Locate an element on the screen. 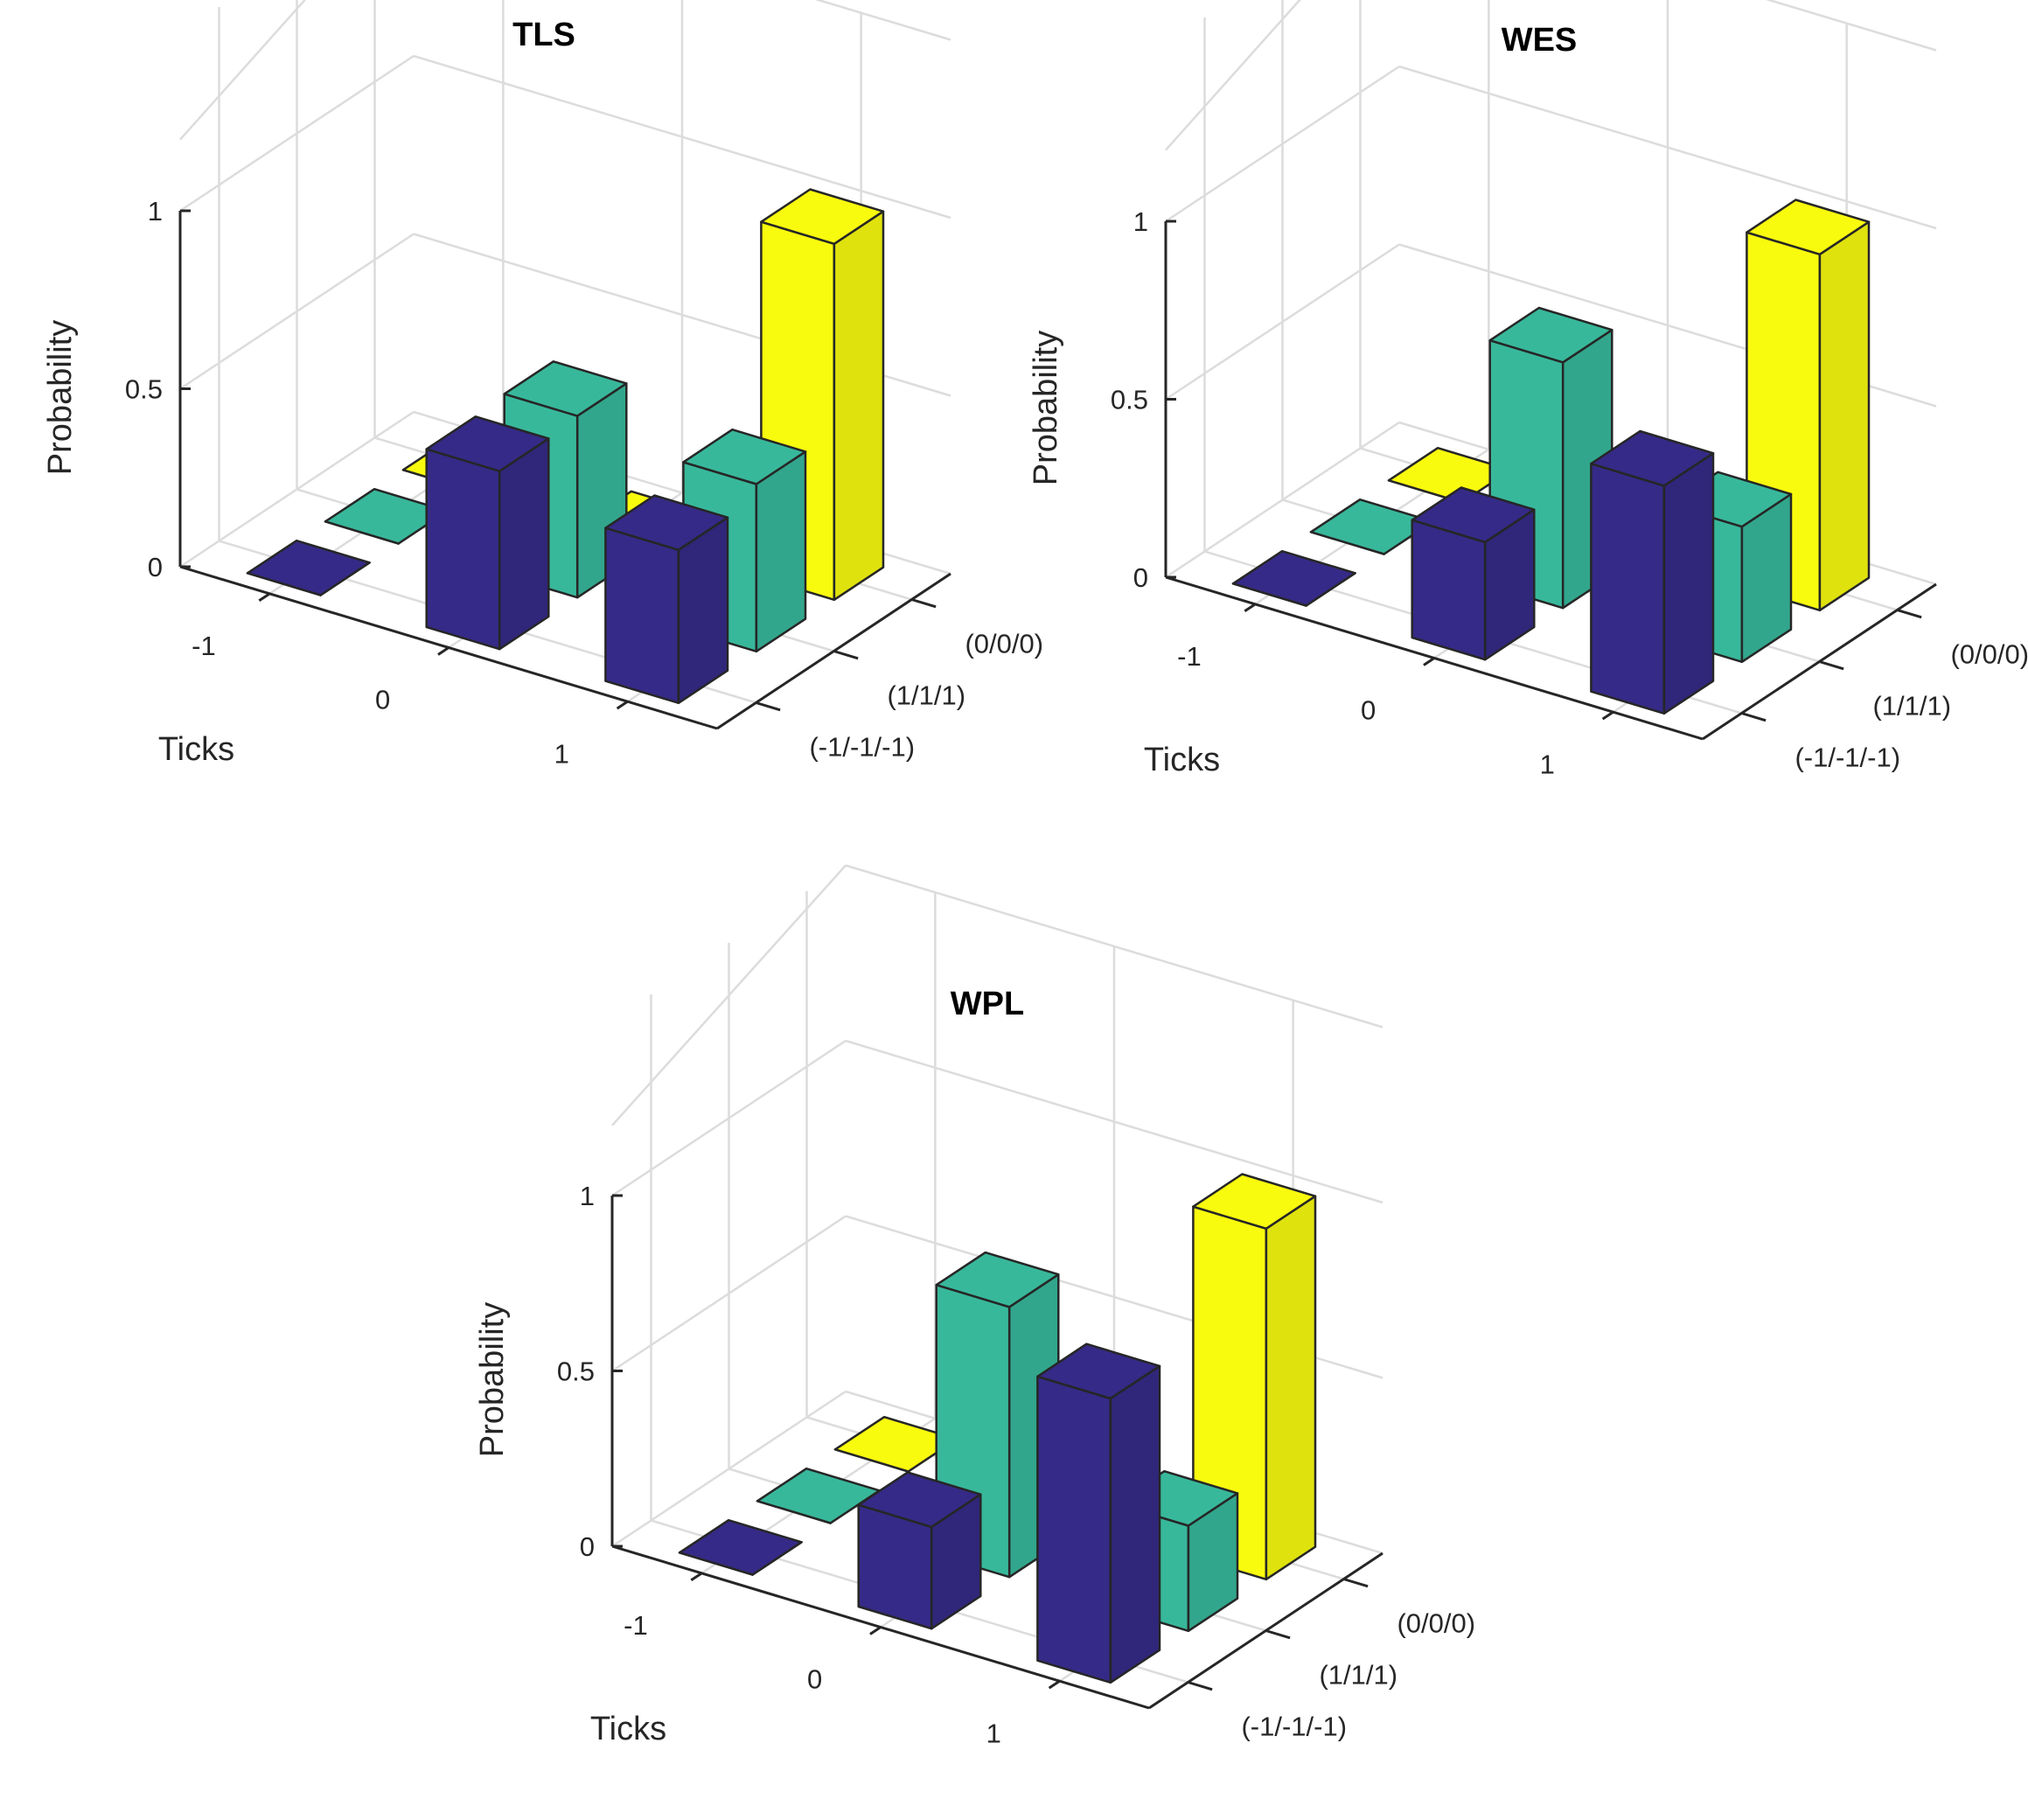  chart-title: WPL is located at coordinates (987, 1004).